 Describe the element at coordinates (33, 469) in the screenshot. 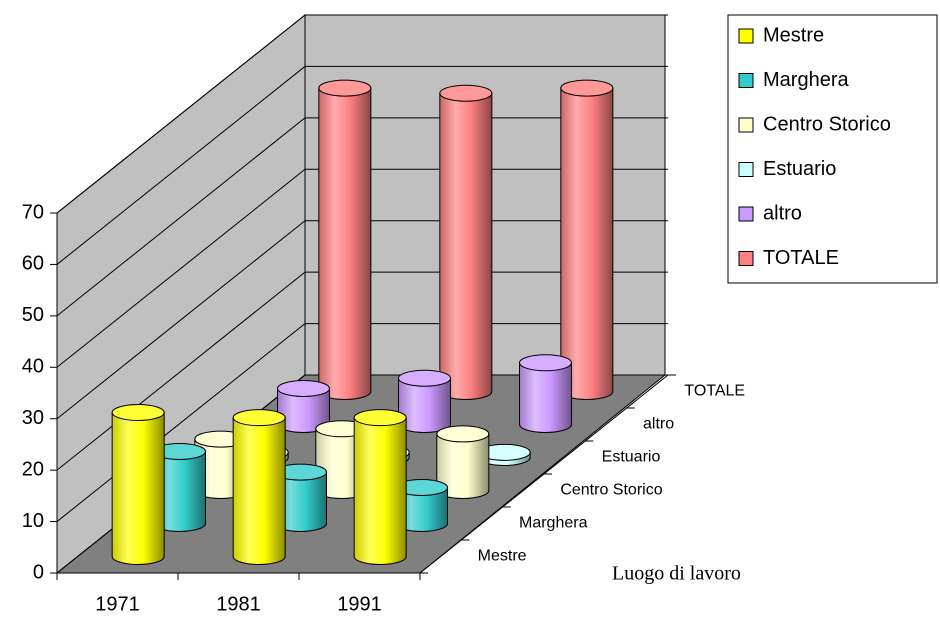

I see `y-tick-label: 20` at that location.